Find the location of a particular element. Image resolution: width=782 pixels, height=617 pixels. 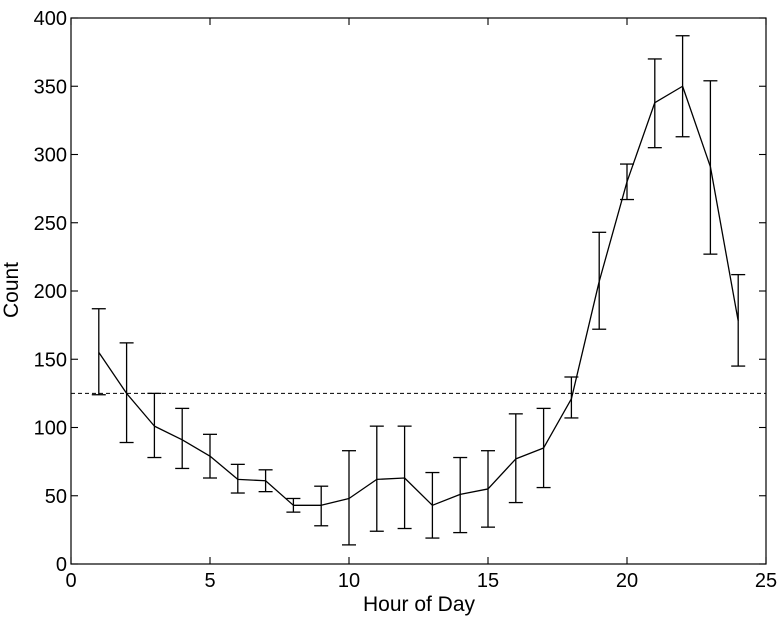

x-tick-label: 25 is located at coordinates (766, 581).